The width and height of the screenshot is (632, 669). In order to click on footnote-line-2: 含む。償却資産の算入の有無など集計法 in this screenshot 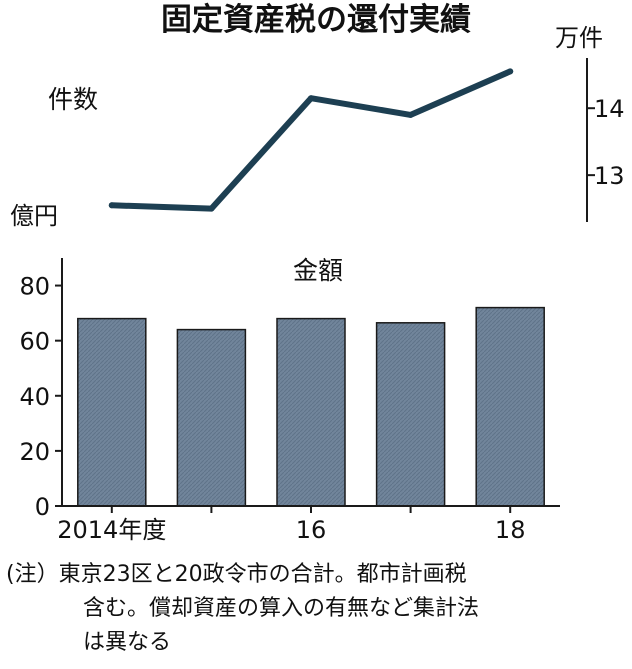, I will do `click(281, 608)`.